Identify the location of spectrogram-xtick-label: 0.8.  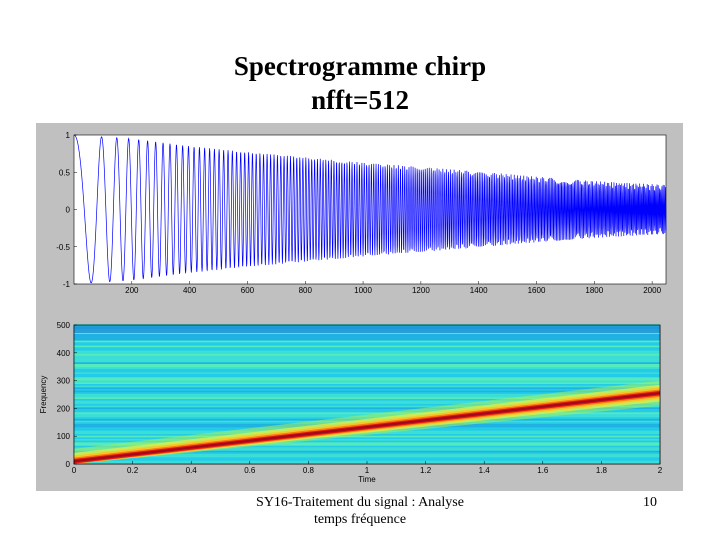
(309, 470).